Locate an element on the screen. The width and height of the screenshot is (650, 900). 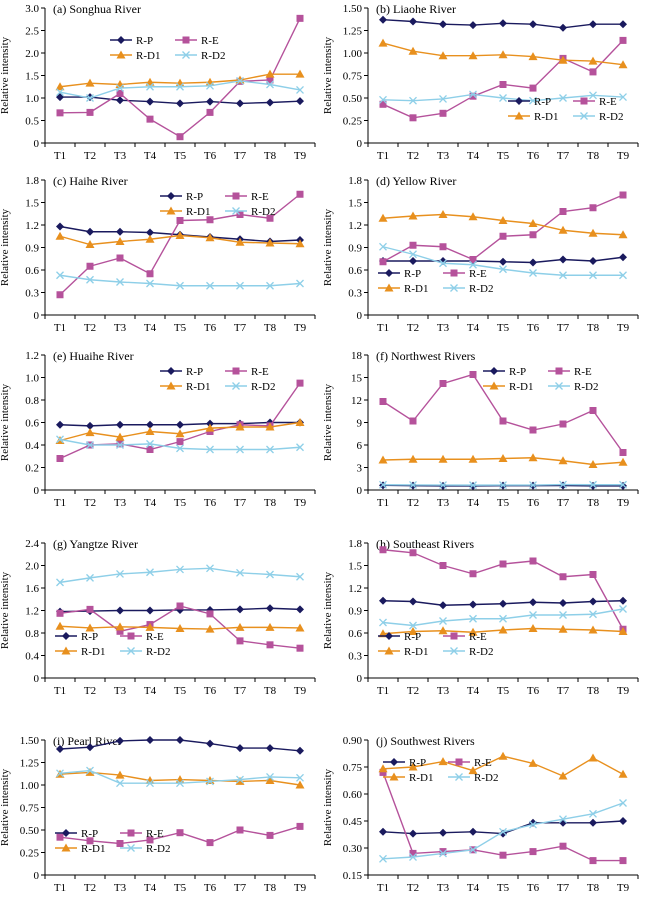
y-tick-label: 1.0 is located at coordinates (32, 99).